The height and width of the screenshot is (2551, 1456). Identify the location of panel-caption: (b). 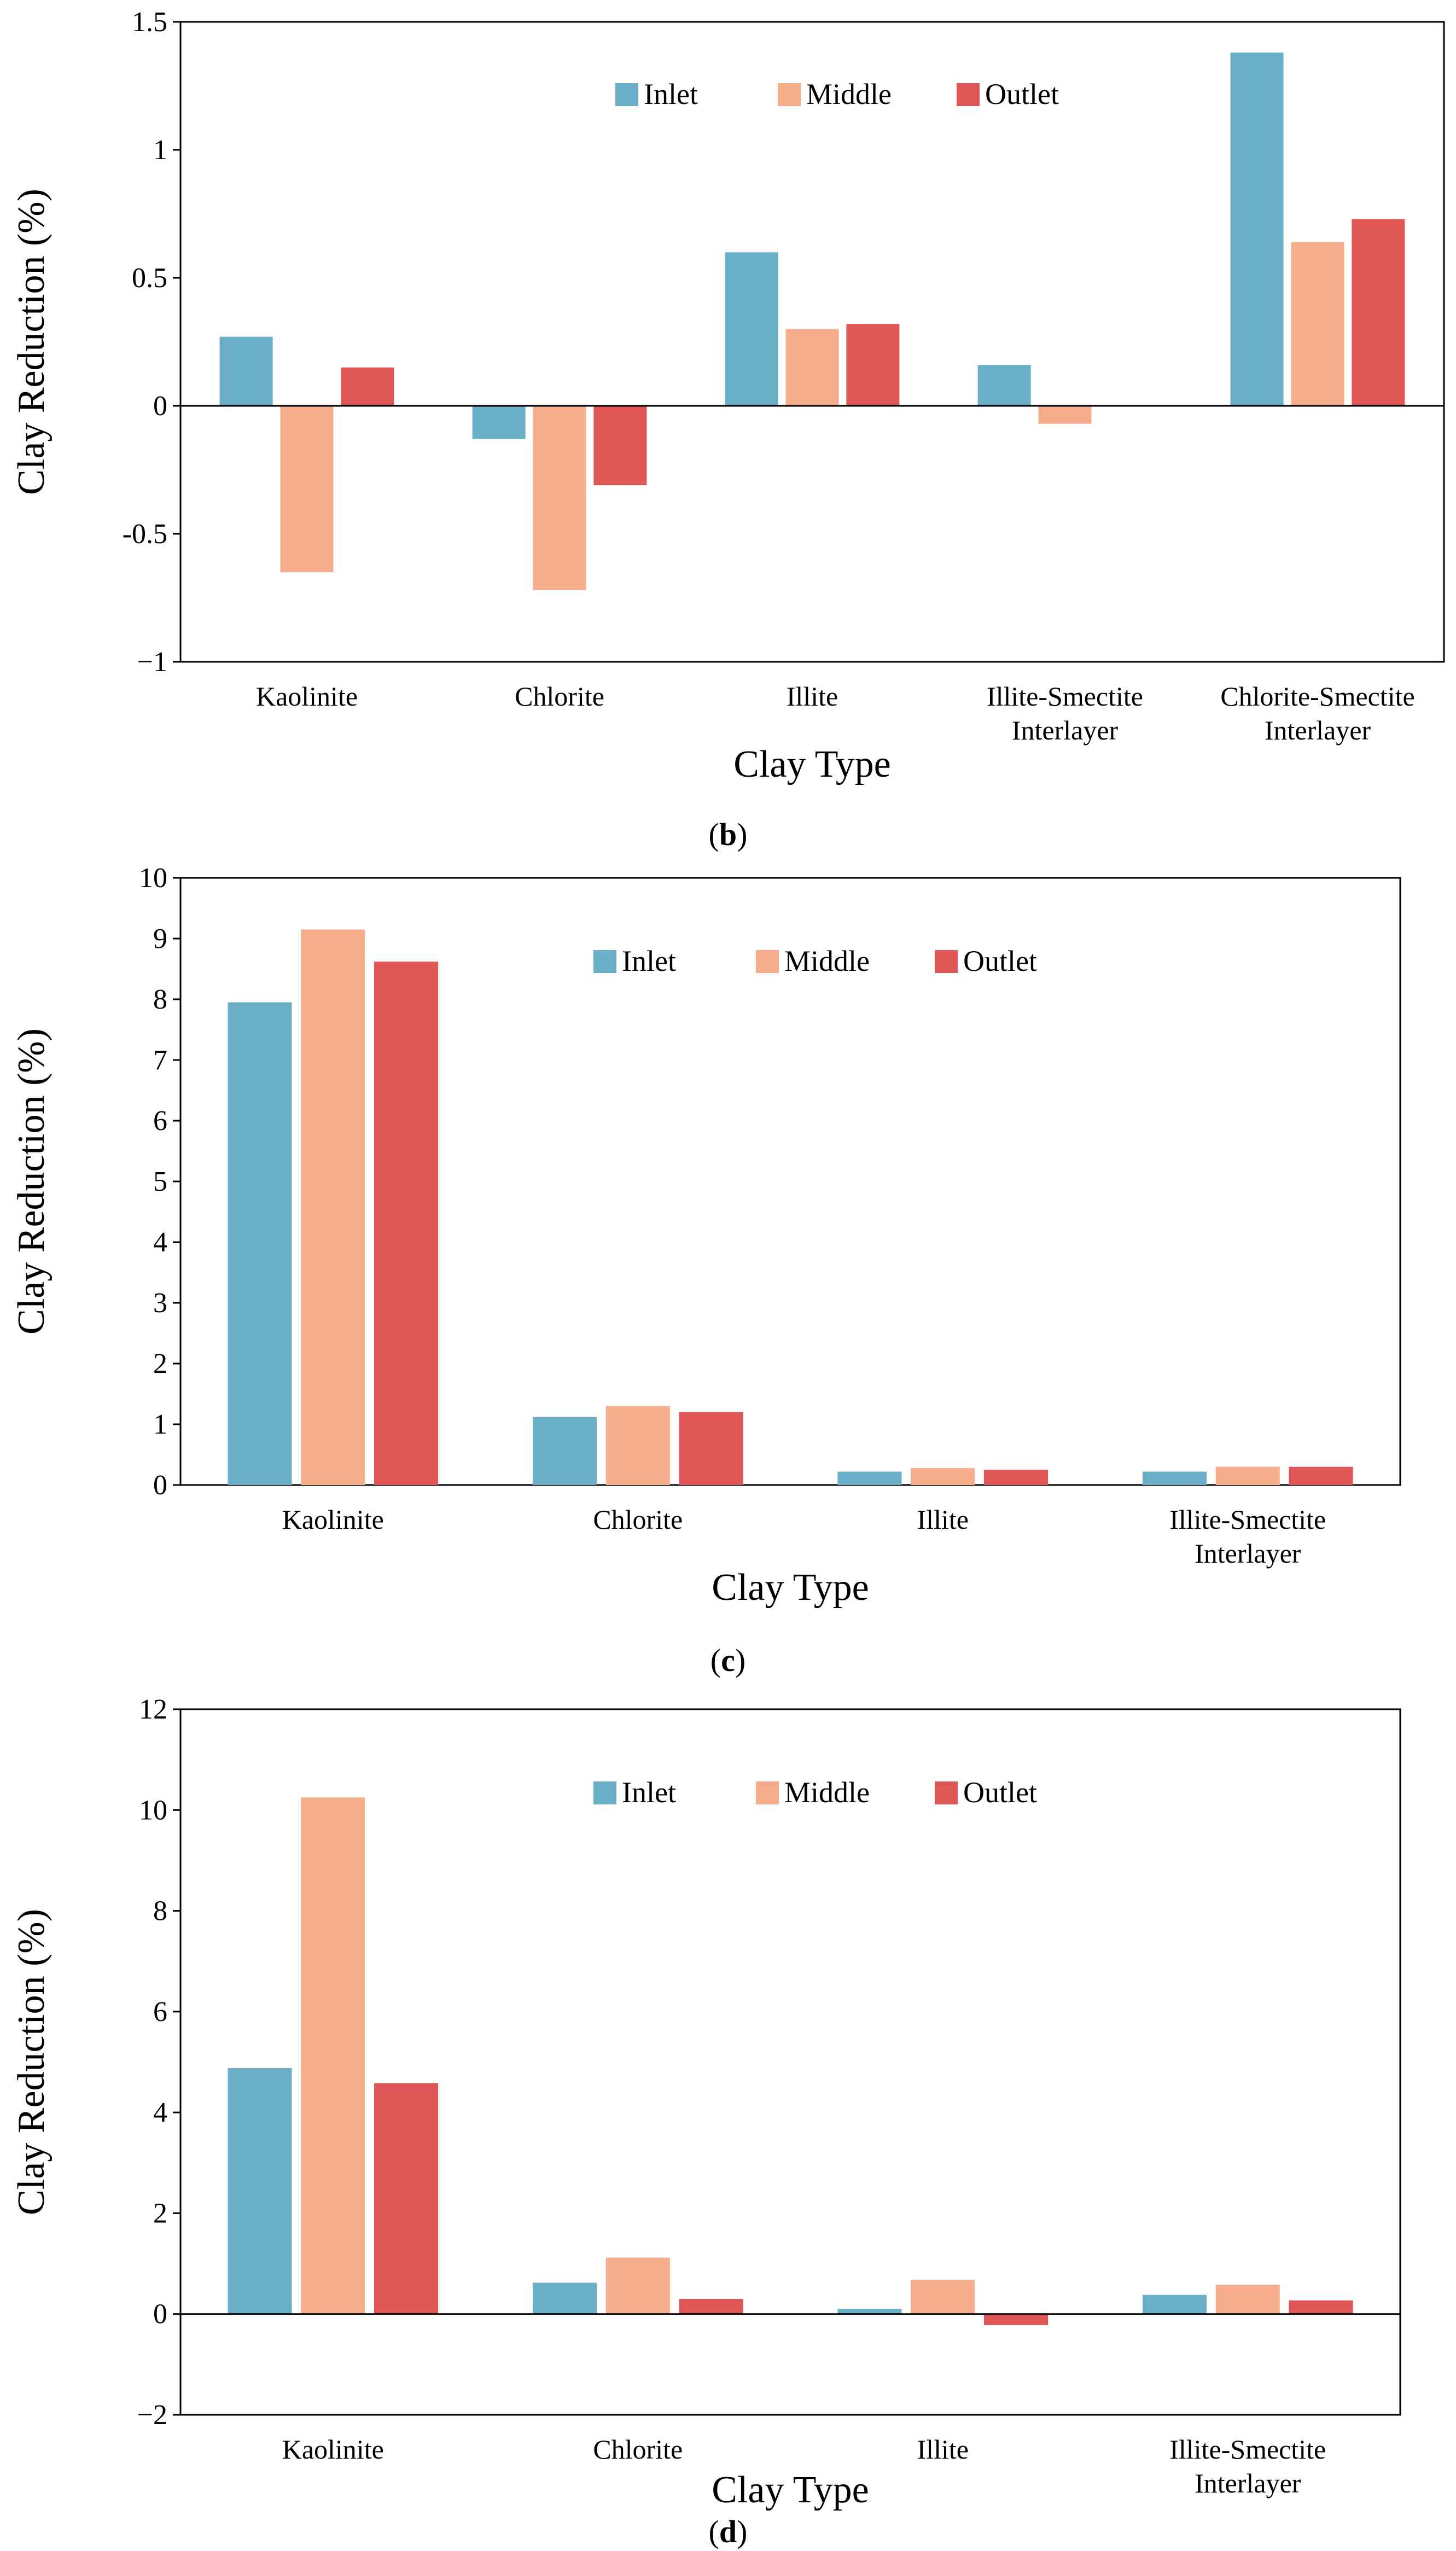
(728, 835).